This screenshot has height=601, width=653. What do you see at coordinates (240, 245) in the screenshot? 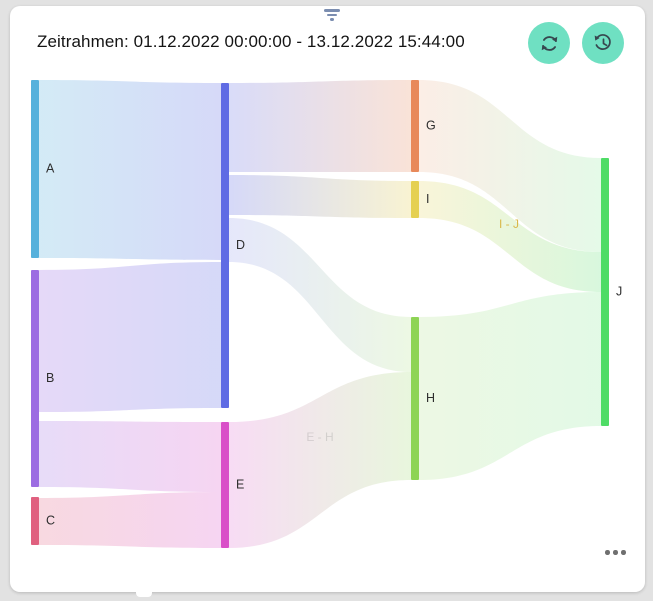
I see `sankey-node-label-D: D` at bounding box center [240, 245].